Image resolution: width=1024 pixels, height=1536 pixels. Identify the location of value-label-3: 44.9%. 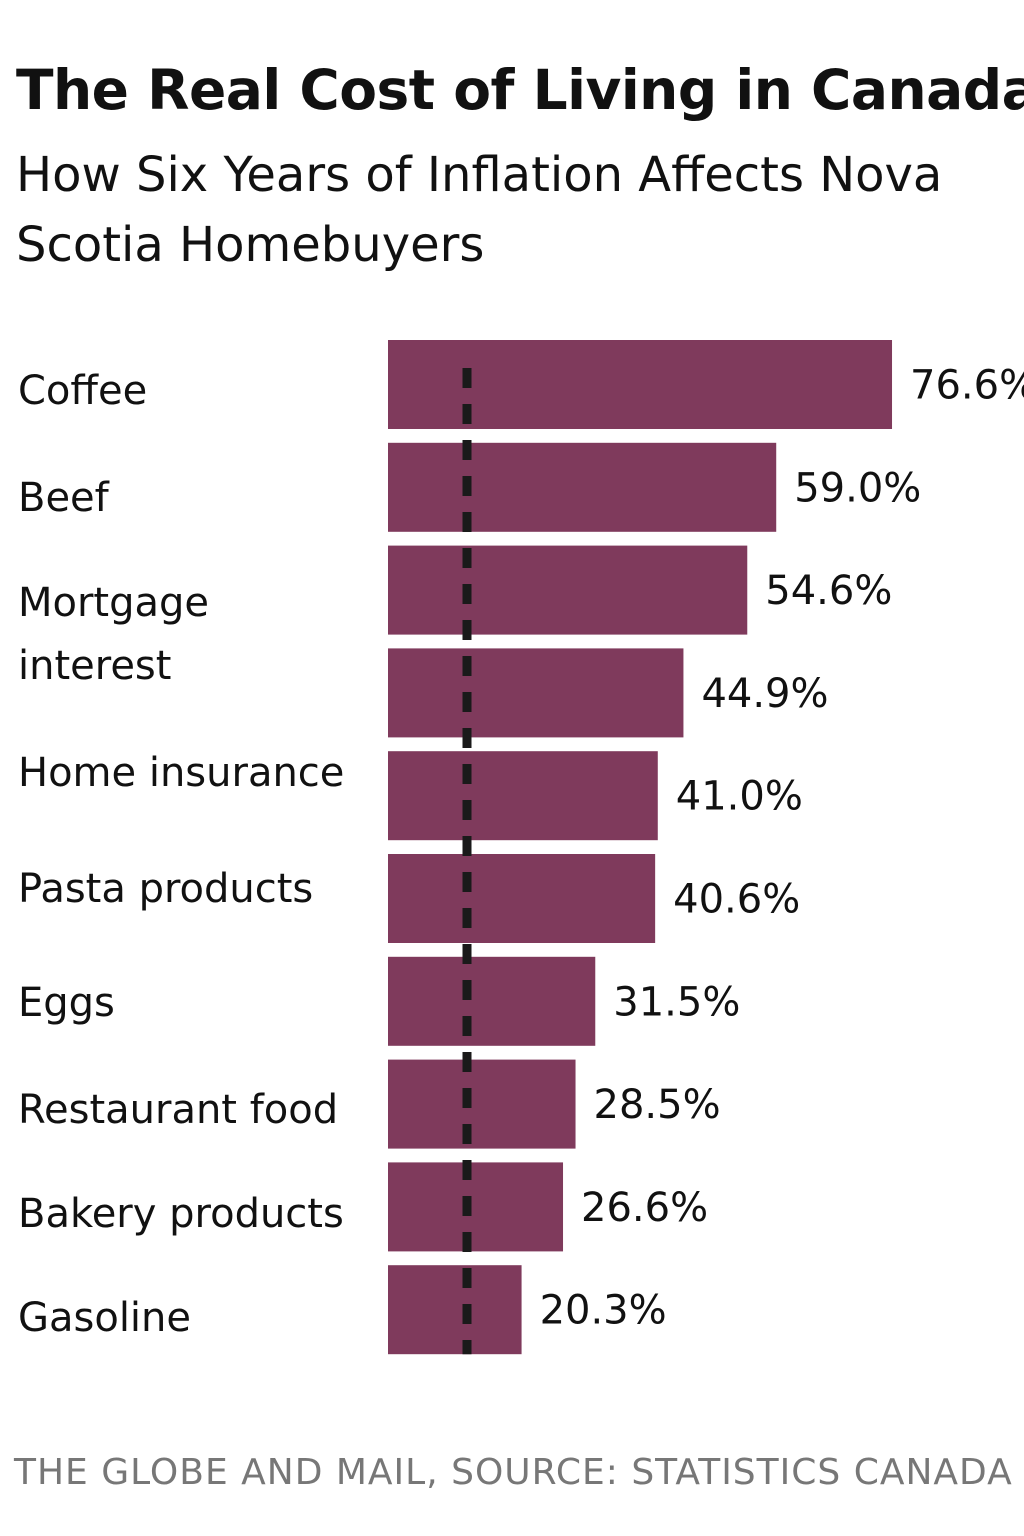
(764, 694).